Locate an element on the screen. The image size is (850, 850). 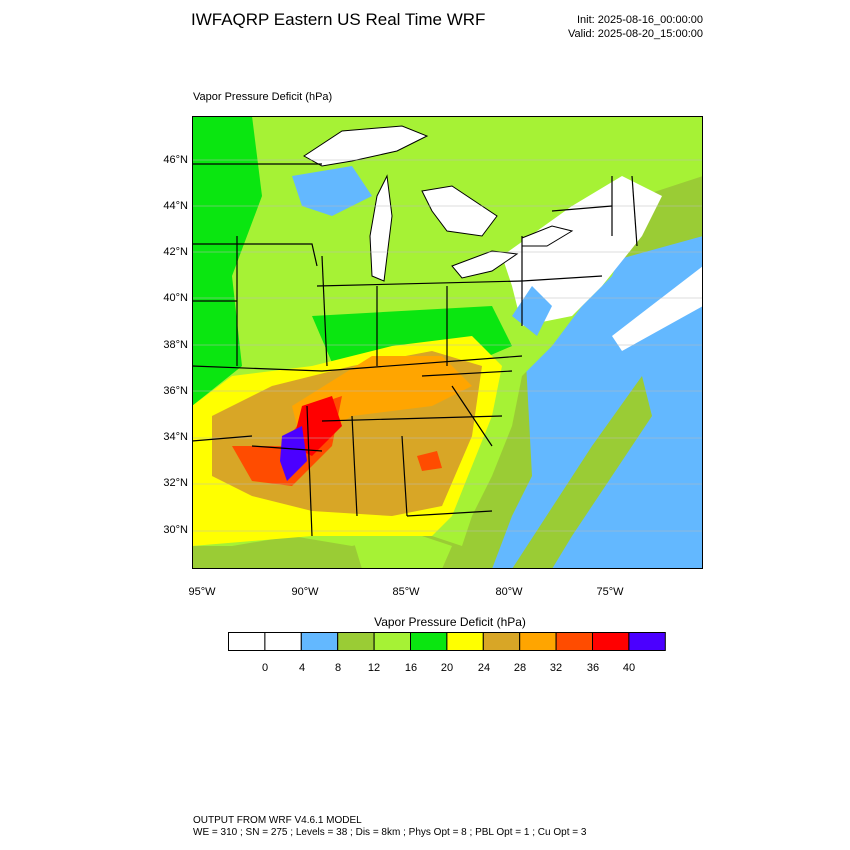
colorbar-tick: 0 is located at coordinates (265, 668).